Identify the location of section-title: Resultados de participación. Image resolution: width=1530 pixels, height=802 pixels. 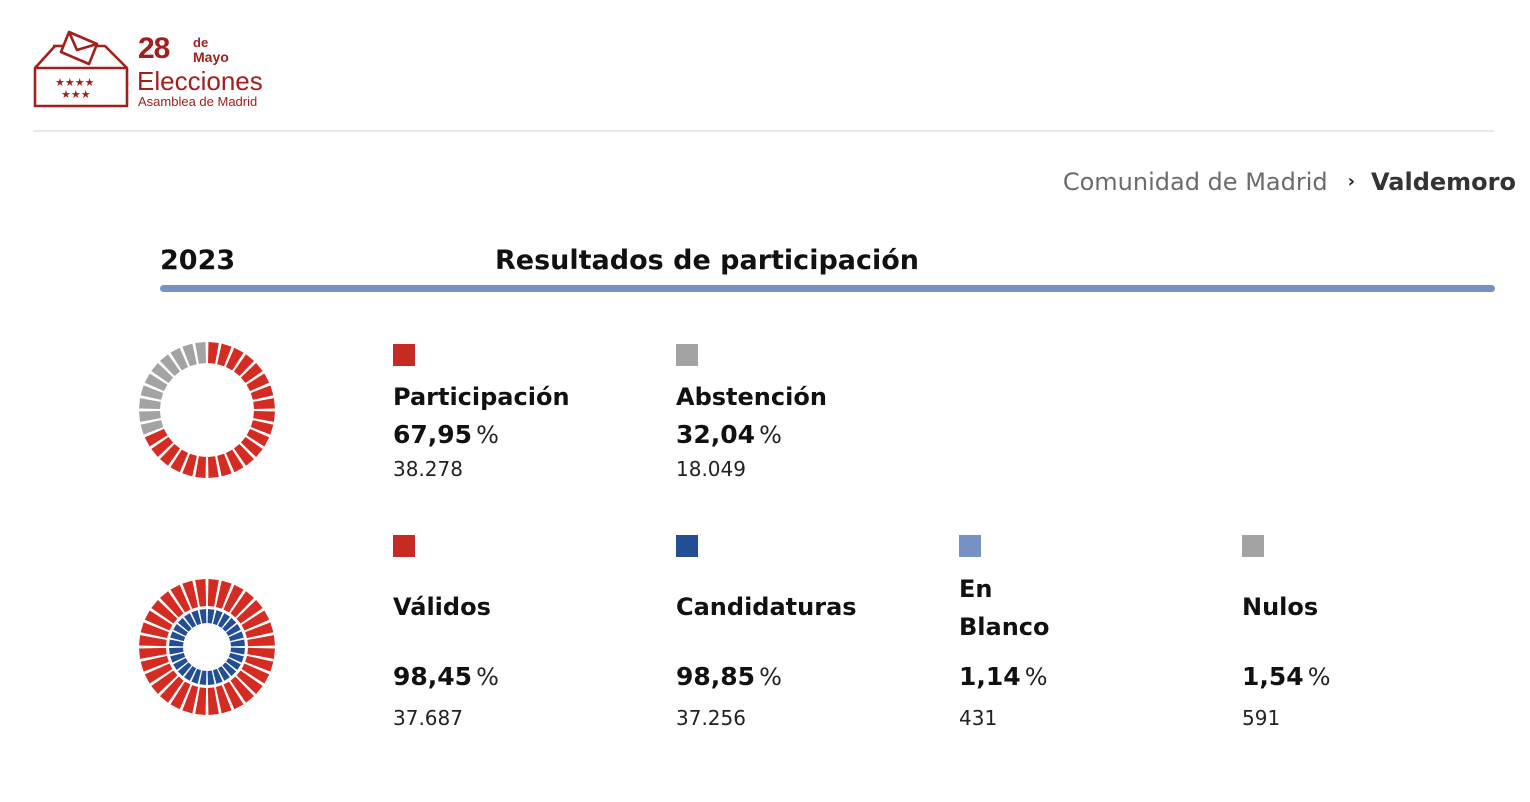
(707, 260).